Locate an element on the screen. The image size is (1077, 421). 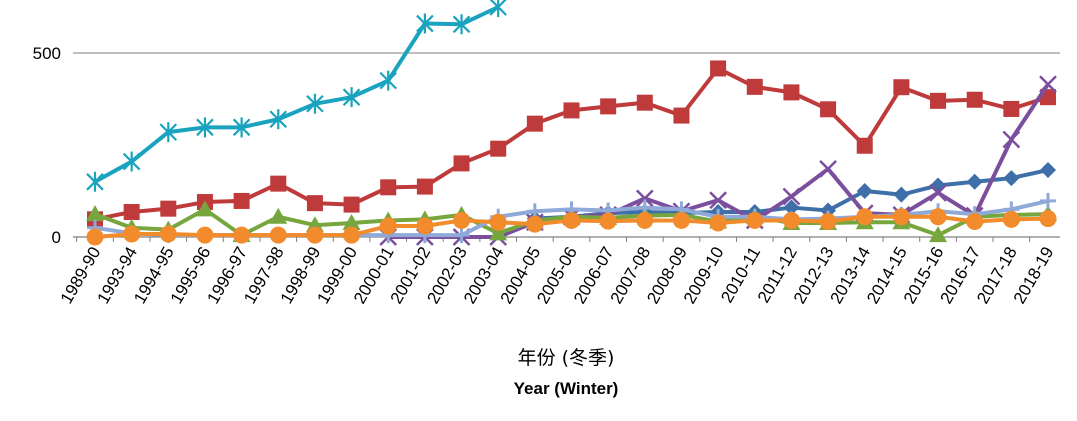
y-tick-label-0: 0 is located at coordinates (56, 237).